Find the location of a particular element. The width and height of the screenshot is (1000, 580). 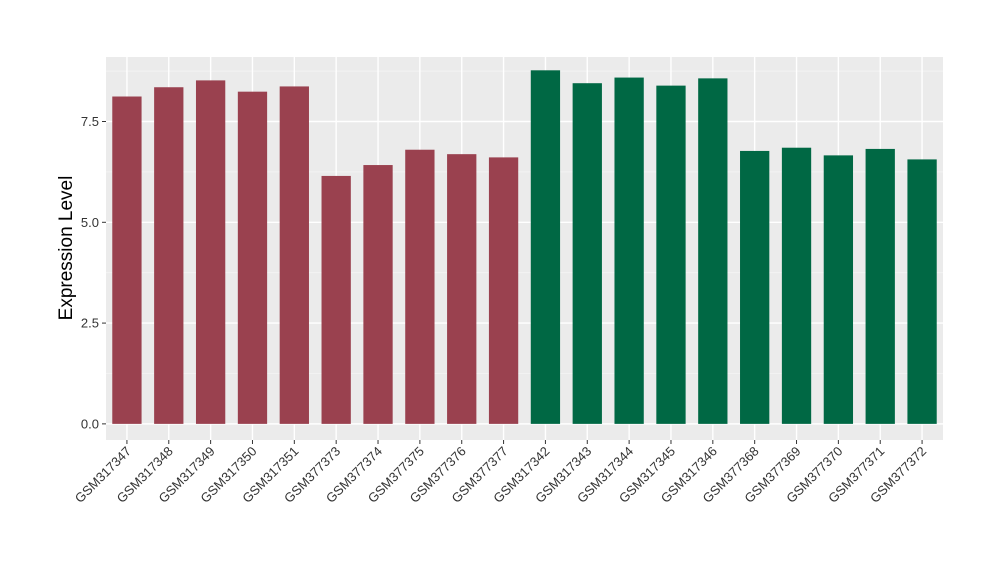

y-tick-label: 7.5 is located at coordinates (90, 121).